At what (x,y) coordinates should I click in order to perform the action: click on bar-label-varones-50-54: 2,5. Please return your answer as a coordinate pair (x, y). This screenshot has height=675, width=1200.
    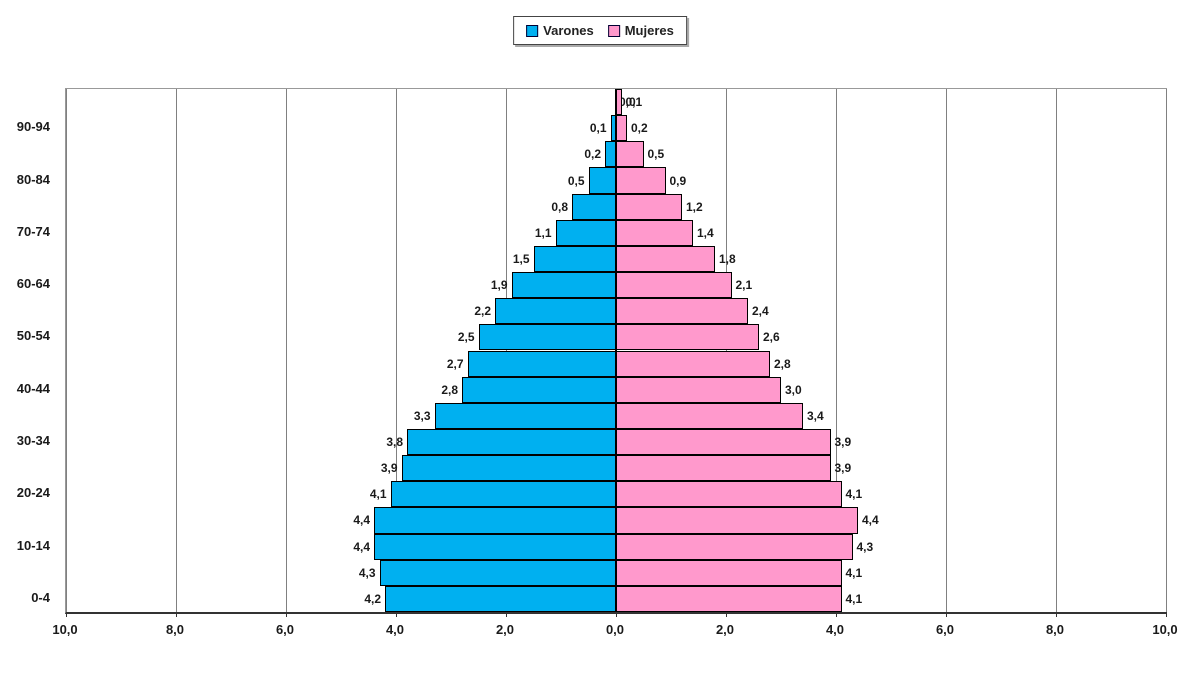
    Looking at the image, I should click on (466, 337).